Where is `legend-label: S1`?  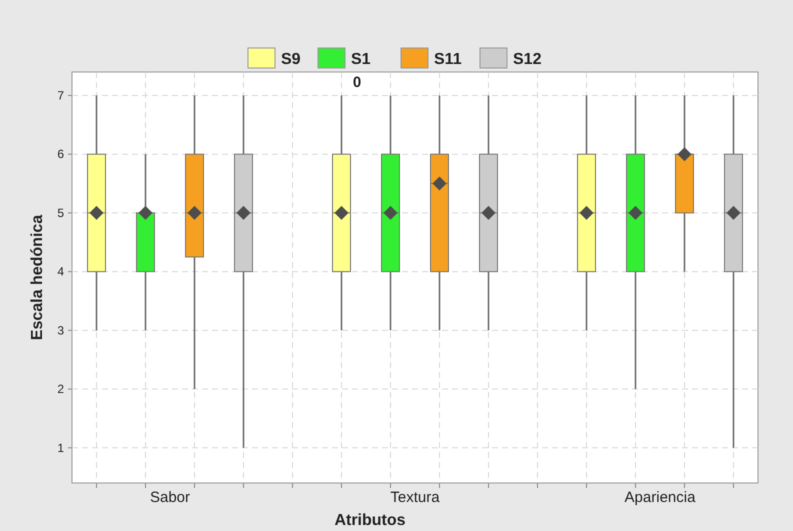 legend-label: S1 is located at coordinates (361, 59).